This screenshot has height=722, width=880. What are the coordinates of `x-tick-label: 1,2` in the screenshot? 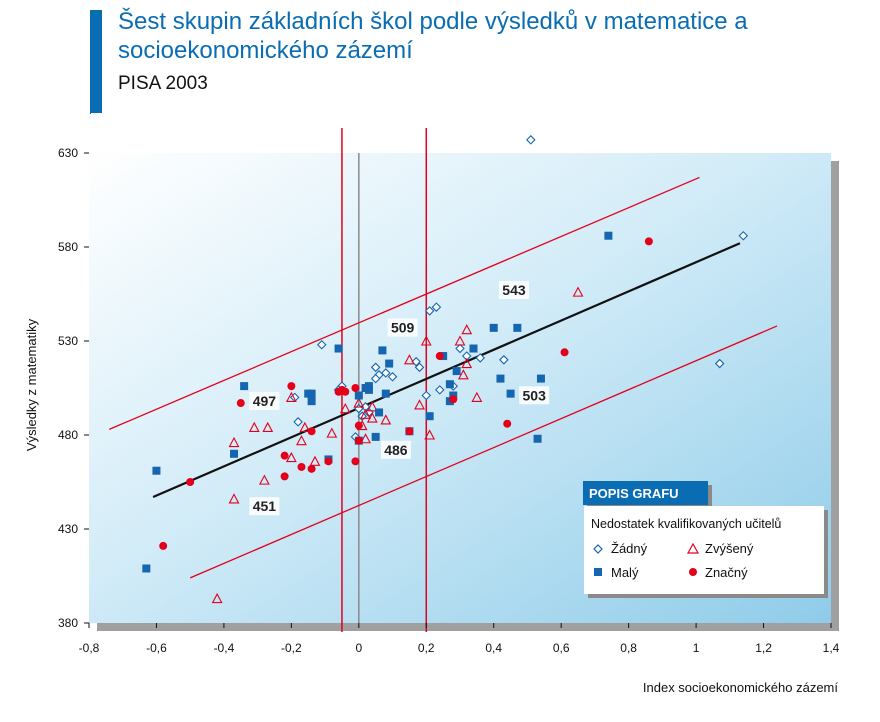 It's located at (763, 648).